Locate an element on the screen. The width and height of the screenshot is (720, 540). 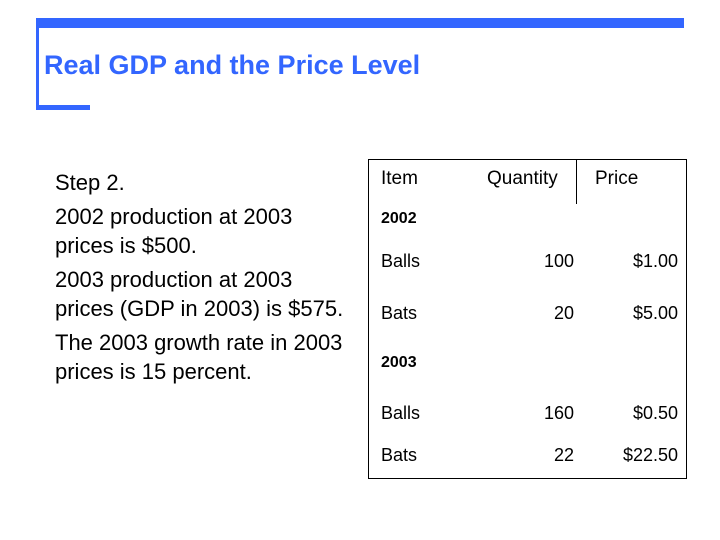
header-divider is located at coordinates (576, 182).